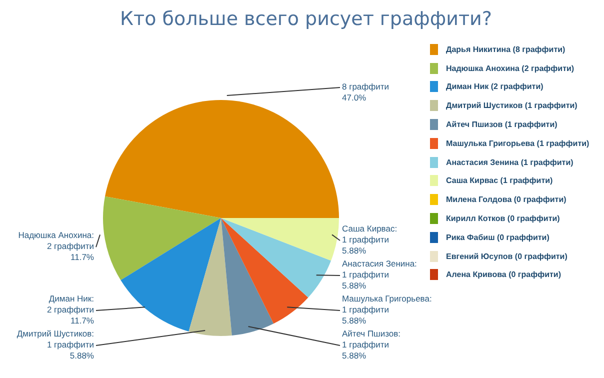 The image size is (604, 378). What do you see at coordinates (366, 92) in the screenshot?
I see `data-label: 8 граффити 47.0%` at bounding box center [366, 92].